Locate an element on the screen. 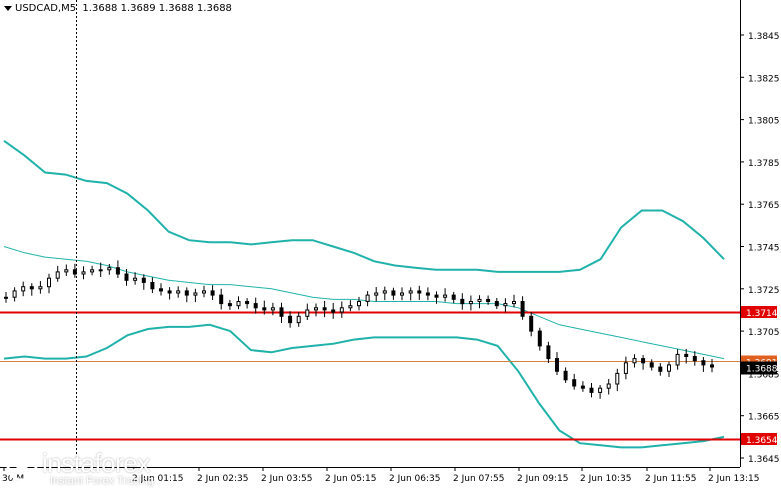 The width and height of the screenshot is (781, 494). instaforex-watermark: instaforex Instant Forex Trading is located at coordinates (91, 467).